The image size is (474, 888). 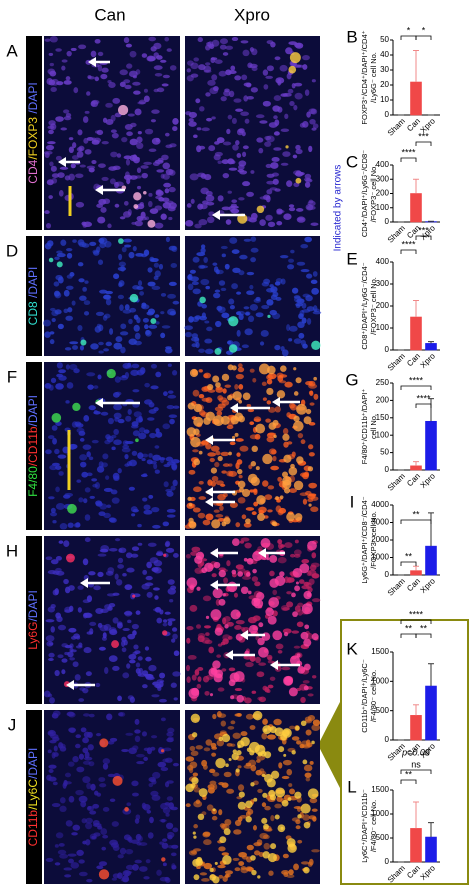 I want to click on stain-part: /FOXP3, so click(x=33, y=138).